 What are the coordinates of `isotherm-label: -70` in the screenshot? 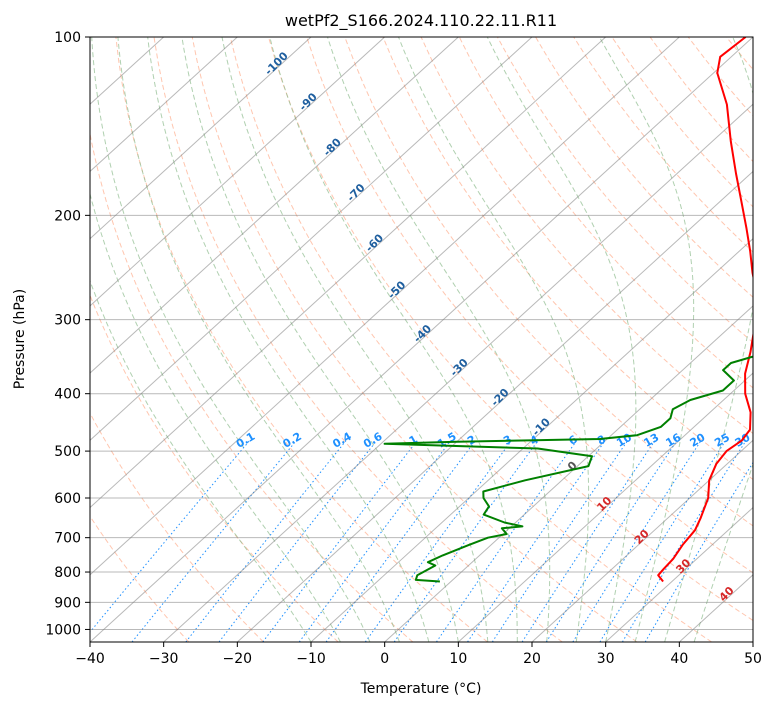 It's located at (355, 192).